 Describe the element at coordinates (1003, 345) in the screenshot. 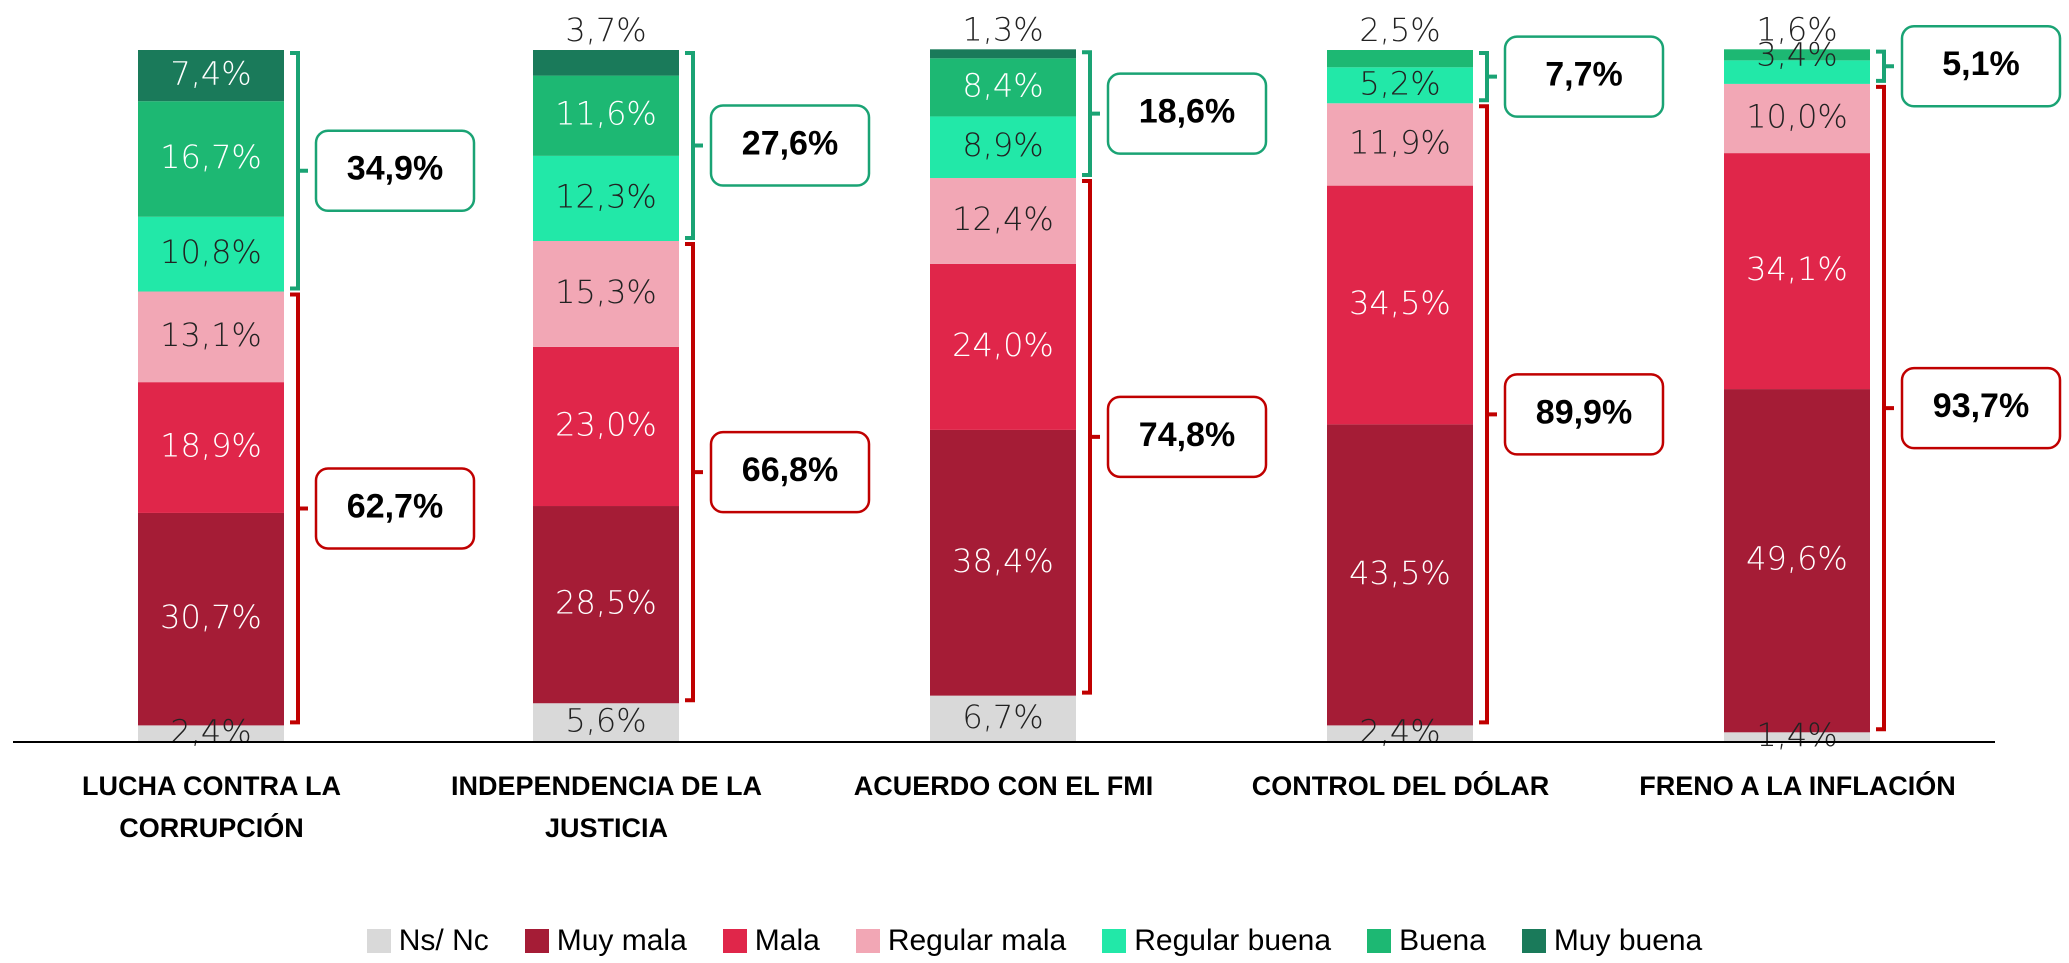

I see `value-label: 24,0%` at that location.